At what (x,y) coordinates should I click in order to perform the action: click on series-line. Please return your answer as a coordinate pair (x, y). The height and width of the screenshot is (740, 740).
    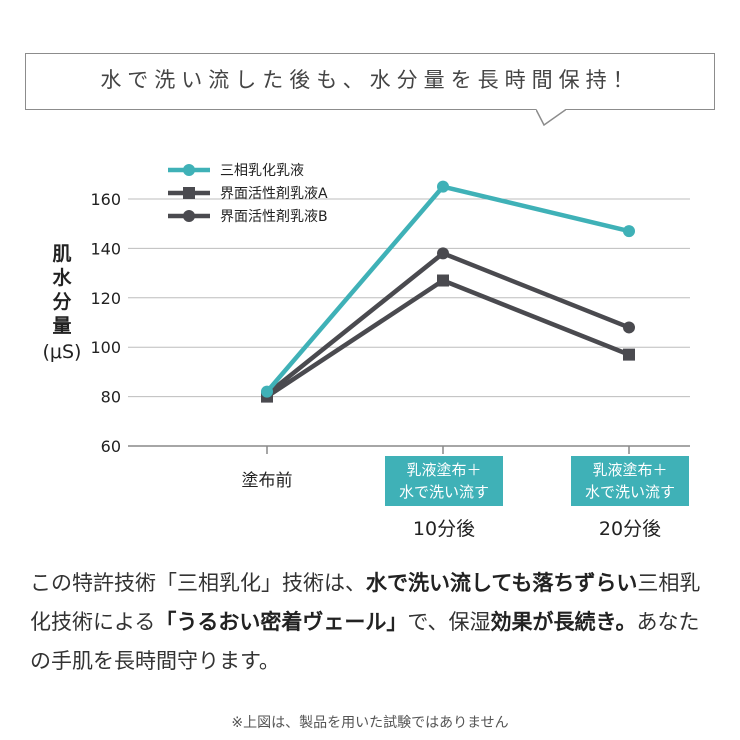
    Looking at the image, I should click on (447, 323).